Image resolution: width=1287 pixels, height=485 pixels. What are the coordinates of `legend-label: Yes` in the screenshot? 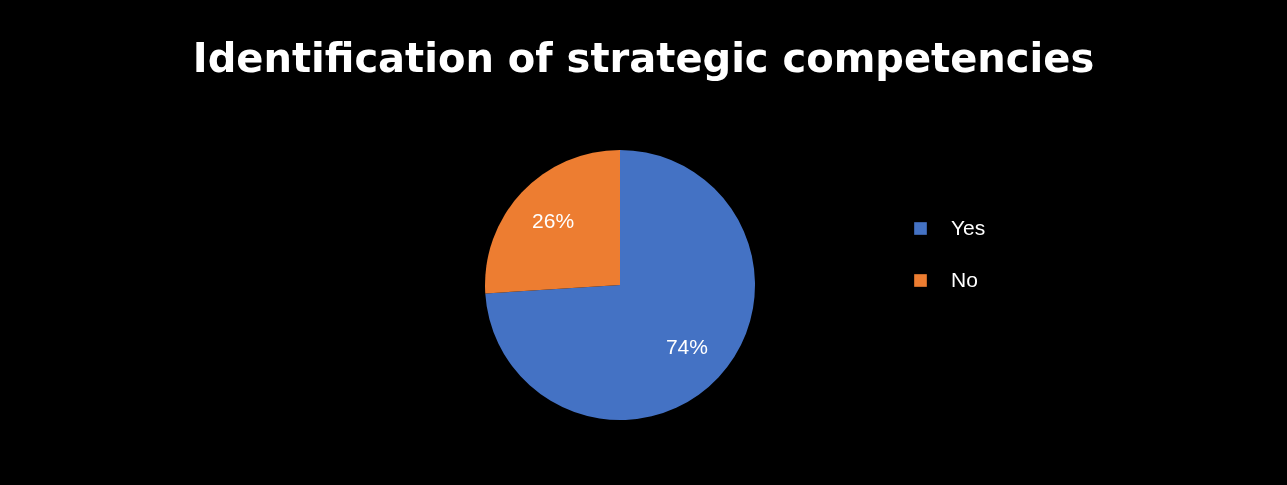 It's located at (968, 227).